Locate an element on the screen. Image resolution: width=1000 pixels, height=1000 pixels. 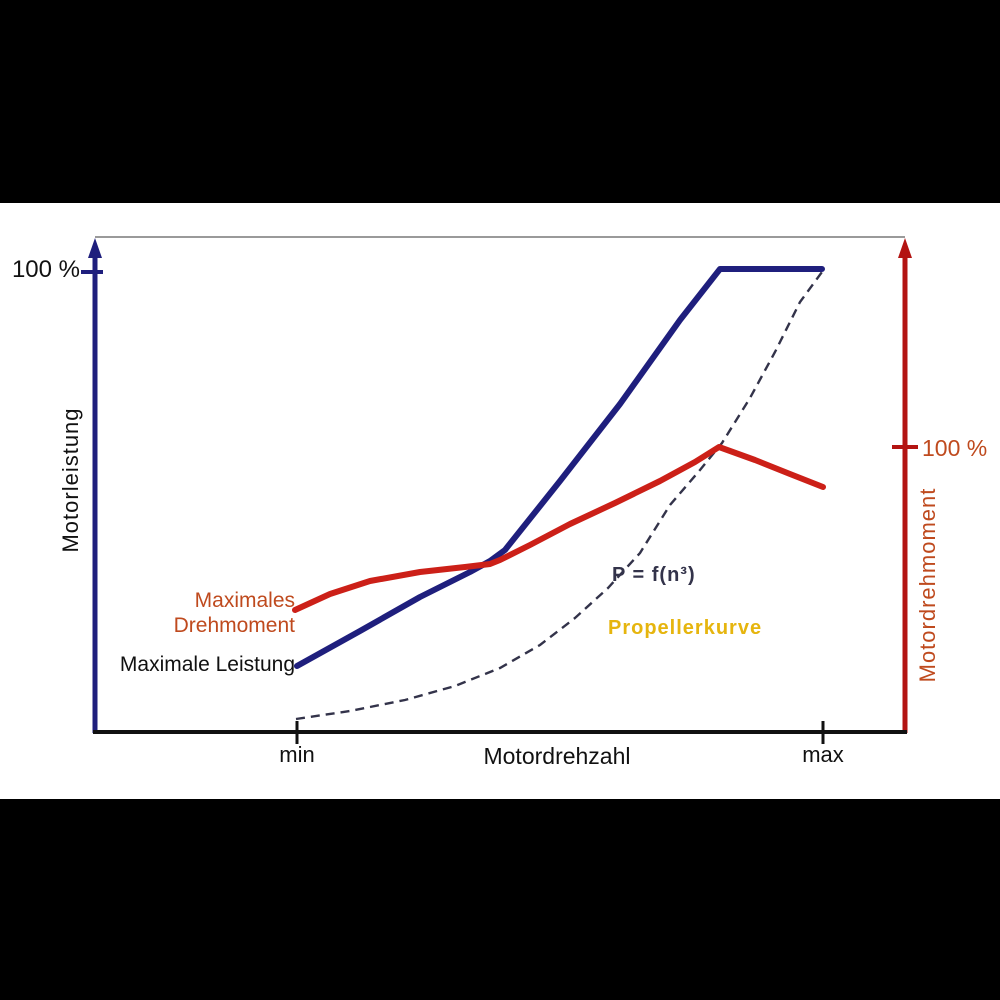
annotation-propeller-formula: P = f(n³) is located at coordinates (654, 575).